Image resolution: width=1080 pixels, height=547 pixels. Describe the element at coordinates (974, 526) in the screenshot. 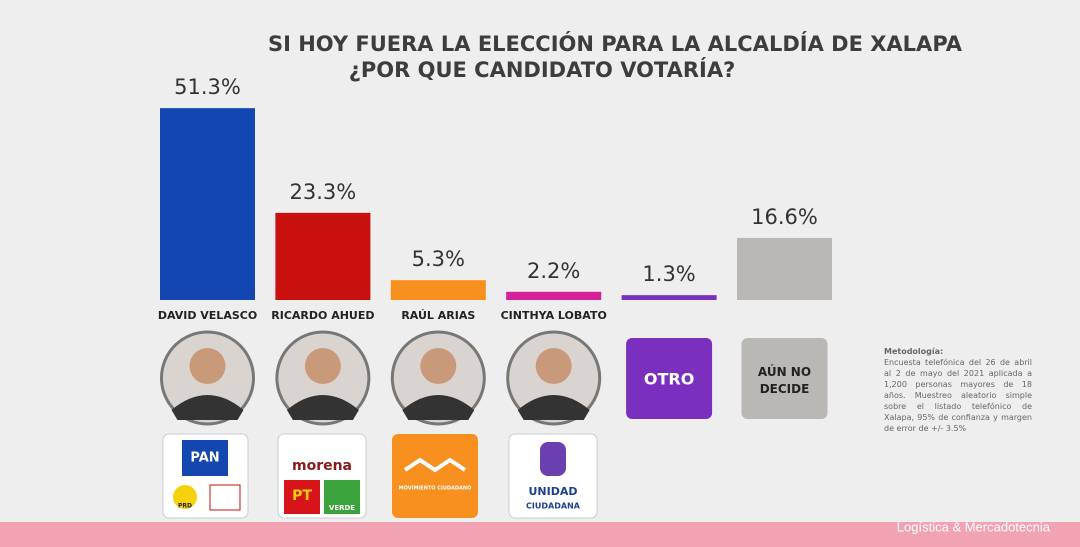

I see `source: Logística & Mercadotecnia` at that location.